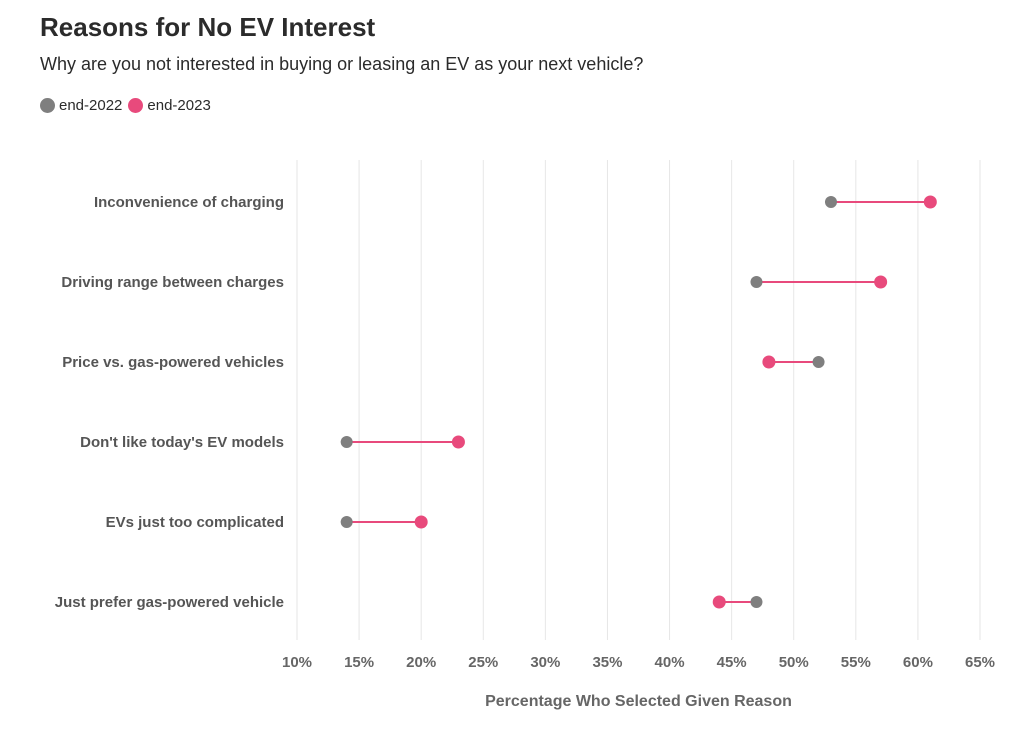  I want to click on x-tick-label-65: 65%, so click(980, 662).